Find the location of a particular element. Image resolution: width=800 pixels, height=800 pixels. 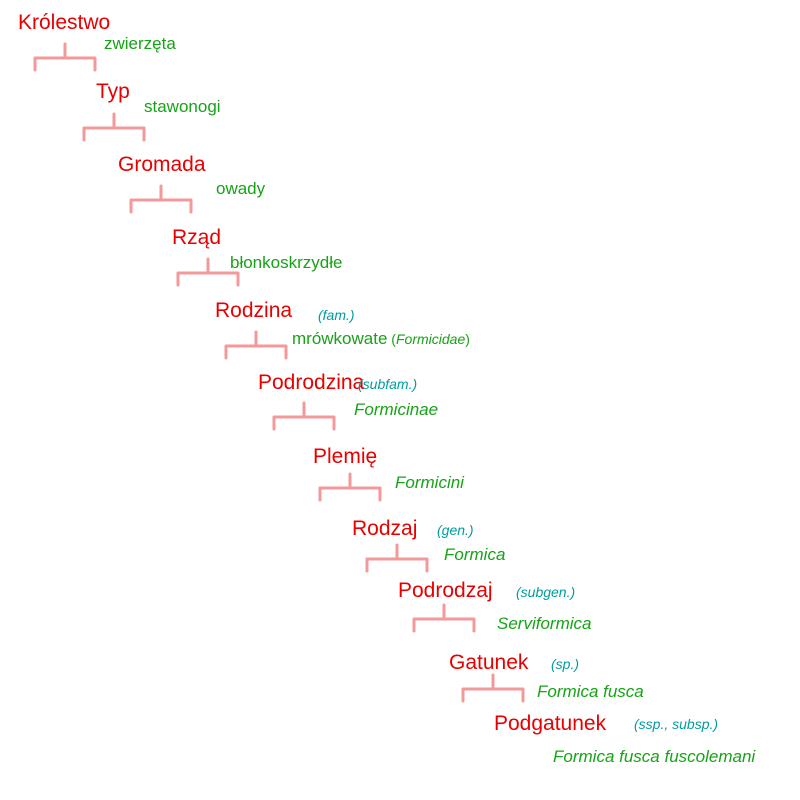

taxon-name: Formica fusca is located at coordinates (590, 691).